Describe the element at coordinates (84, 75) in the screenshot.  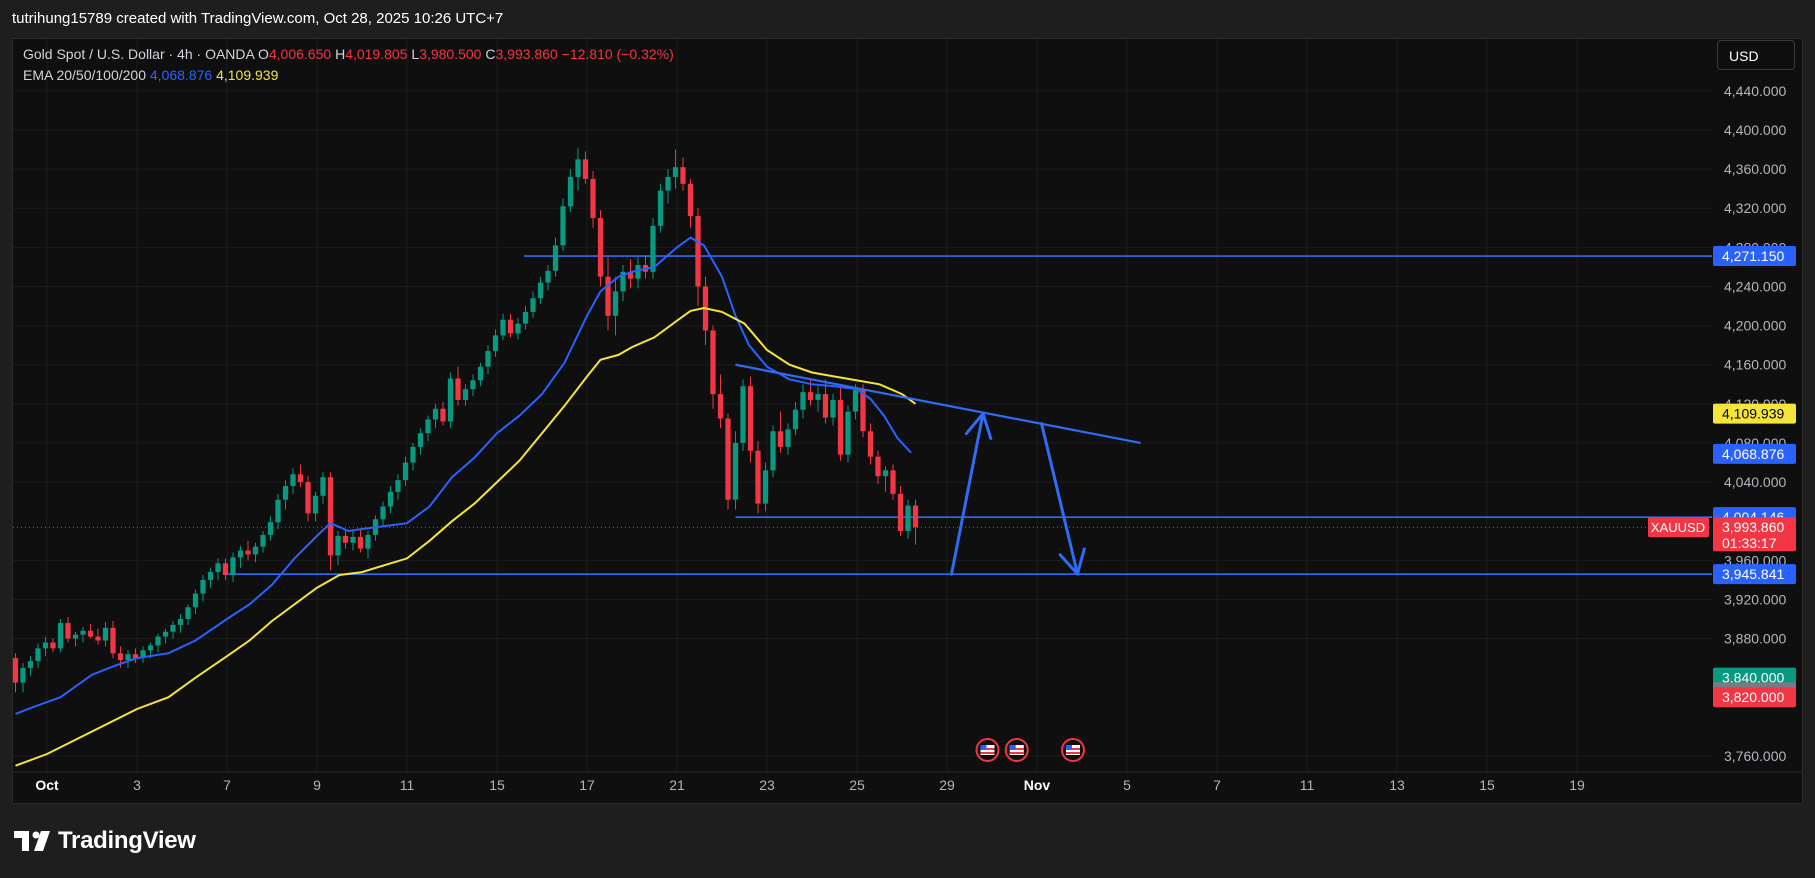
I see `ema-indicator-label: EMA 20/50/100/200` at that location.